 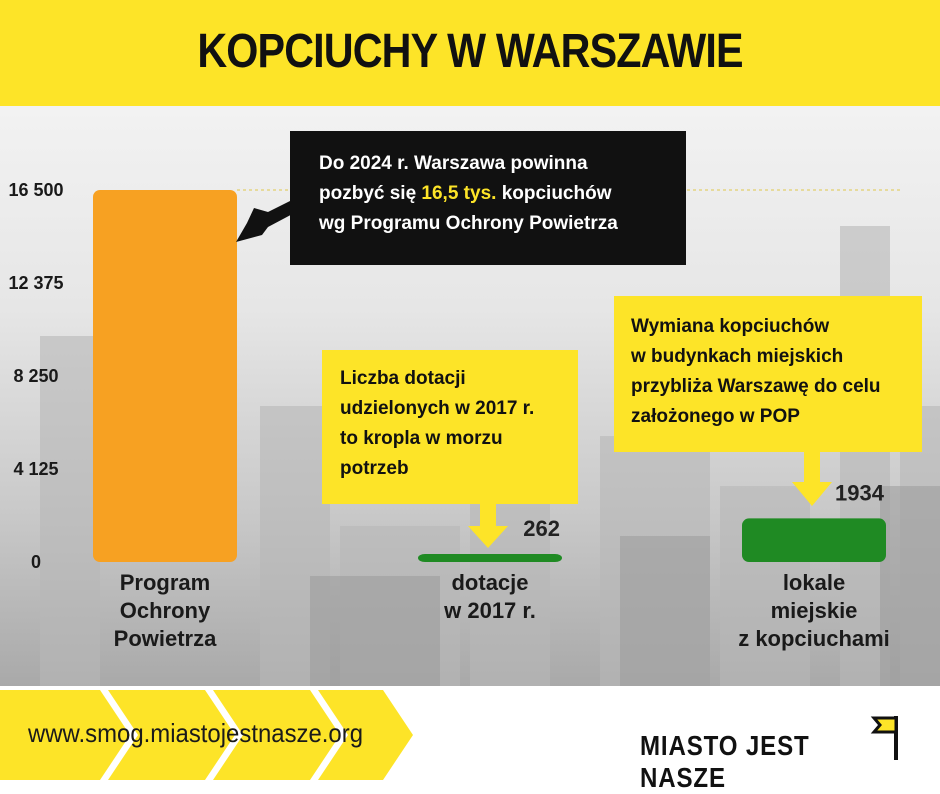 I want to click on header-bar, so click(x=470, y=53).